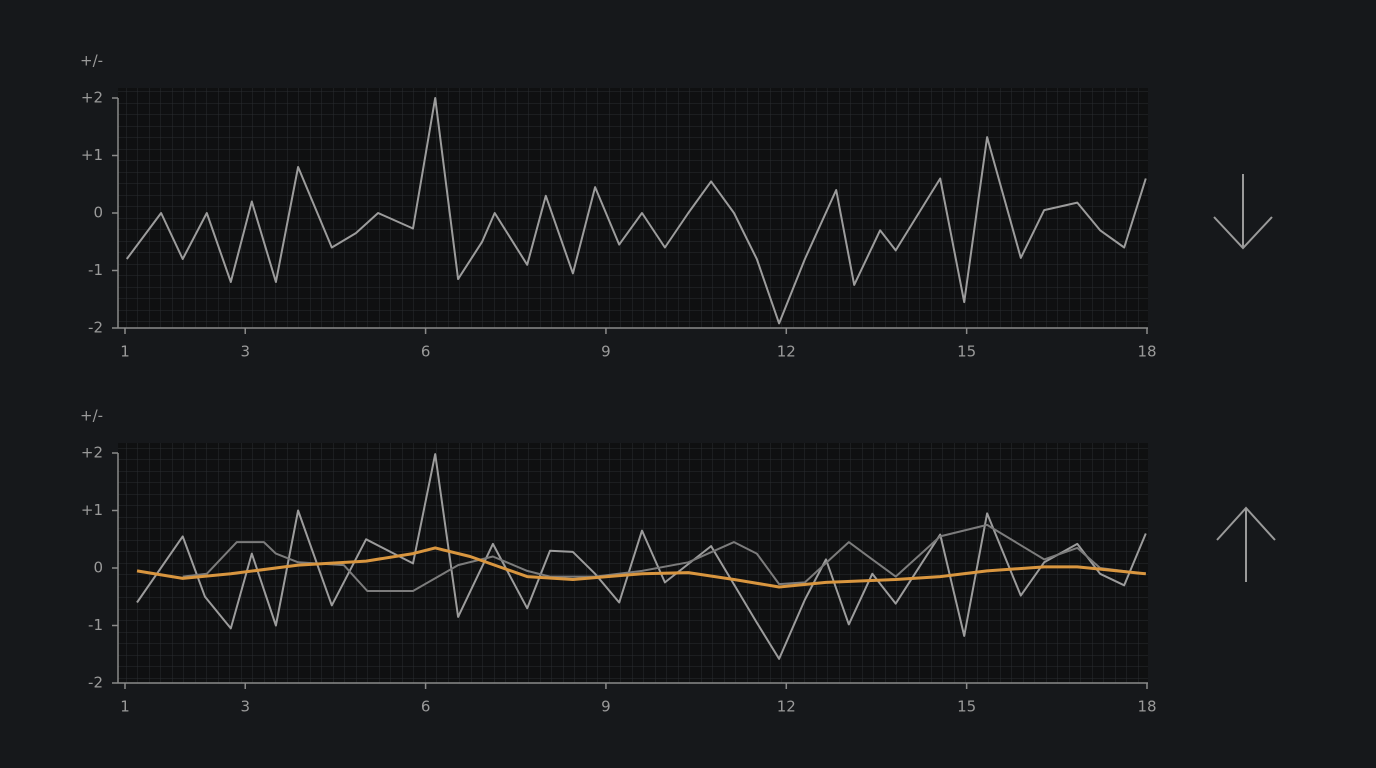  What do you see at coordinates (1246, 544) in the screenshot?
I see `up-arrow` at bounding box center [1246, 544].